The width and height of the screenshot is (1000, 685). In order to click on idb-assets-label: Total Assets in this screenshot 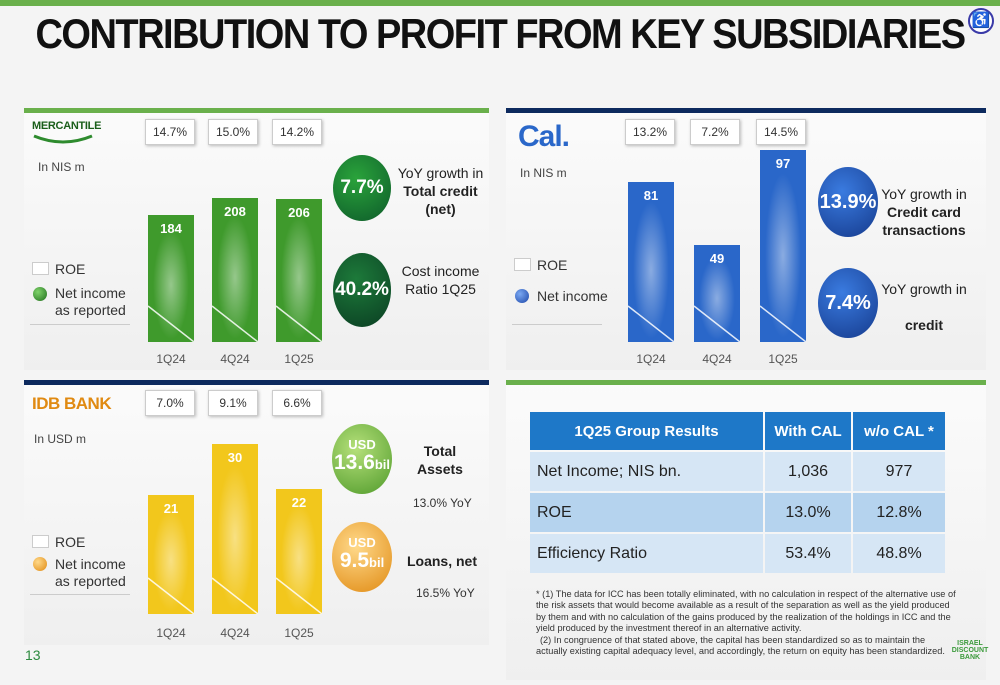, I will do `click(440, 460)`.